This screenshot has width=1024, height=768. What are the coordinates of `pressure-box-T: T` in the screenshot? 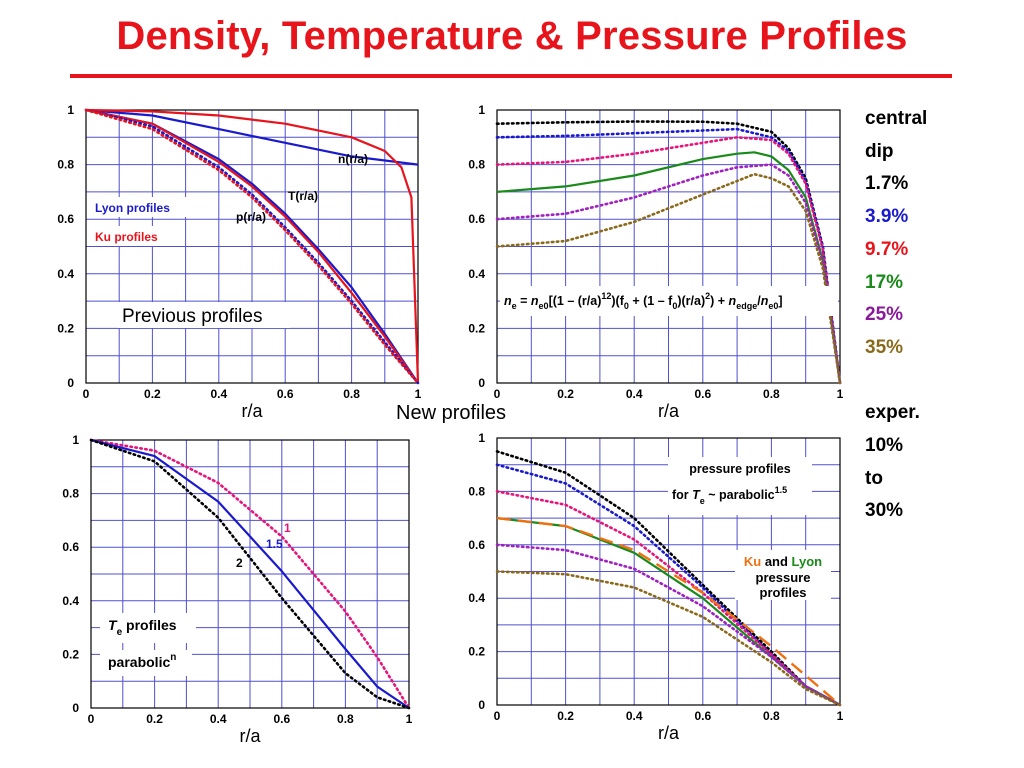 It's located at (696, 495).